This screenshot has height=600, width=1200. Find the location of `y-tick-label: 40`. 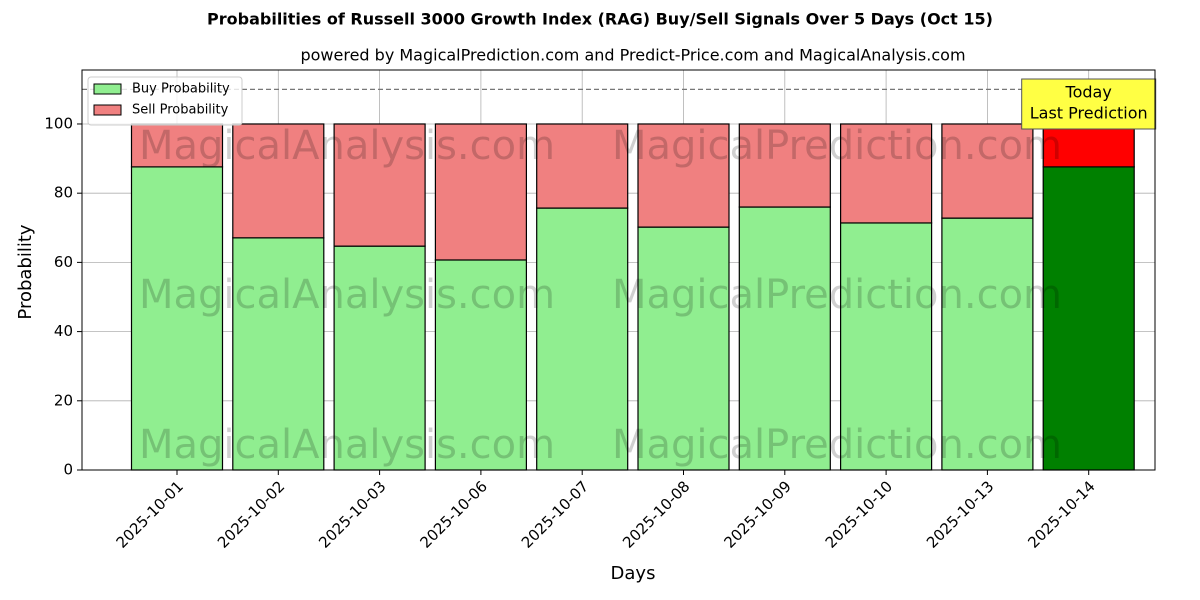

y-tick-label: 40 is located at coordinates (63, 331).